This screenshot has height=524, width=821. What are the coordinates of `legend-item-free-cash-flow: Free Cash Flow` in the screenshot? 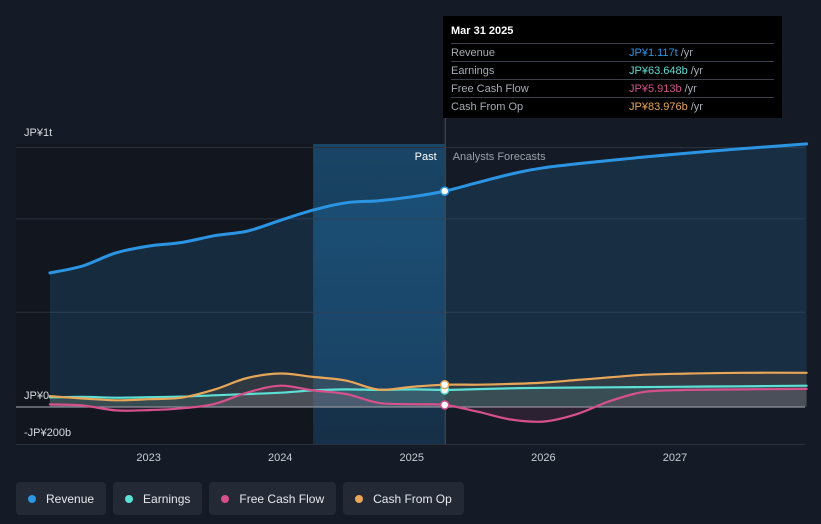 It's located at (273, 498).